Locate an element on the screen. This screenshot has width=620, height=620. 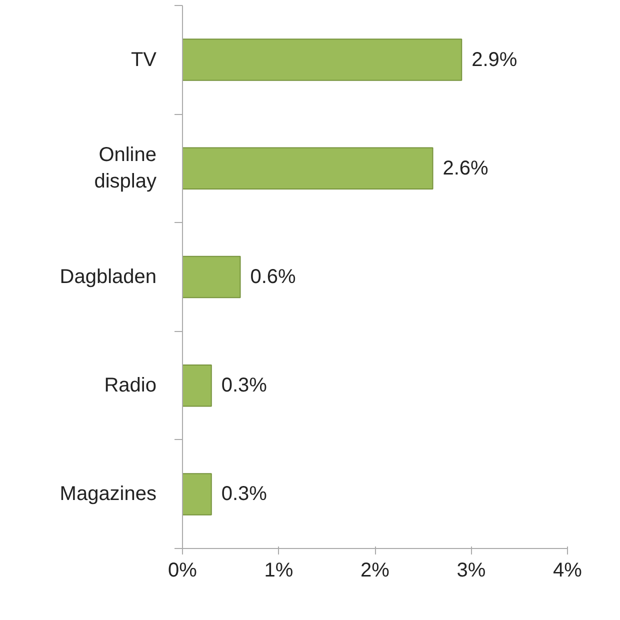
x-tick-label: 2% is located at coordinates (375, 571).